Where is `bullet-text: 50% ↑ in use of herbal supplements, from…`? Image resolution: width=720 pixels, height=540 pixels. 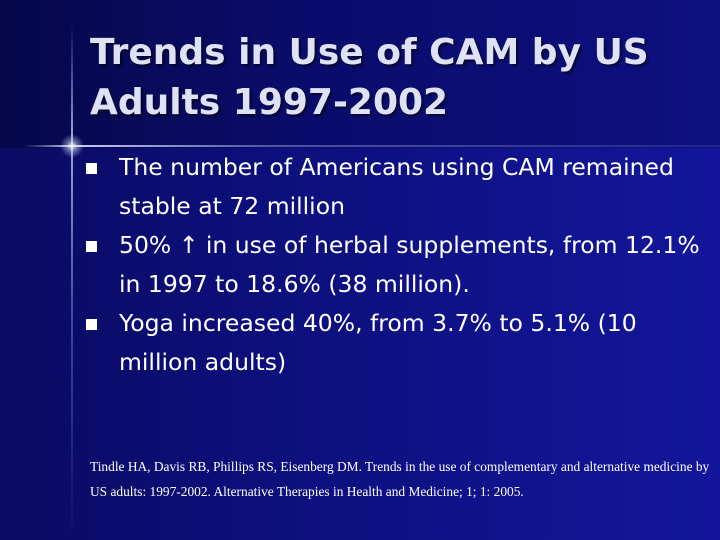
bullet-text: 50% ↑ in use of herbal supplements, from… is located at coordinates (409, 264).